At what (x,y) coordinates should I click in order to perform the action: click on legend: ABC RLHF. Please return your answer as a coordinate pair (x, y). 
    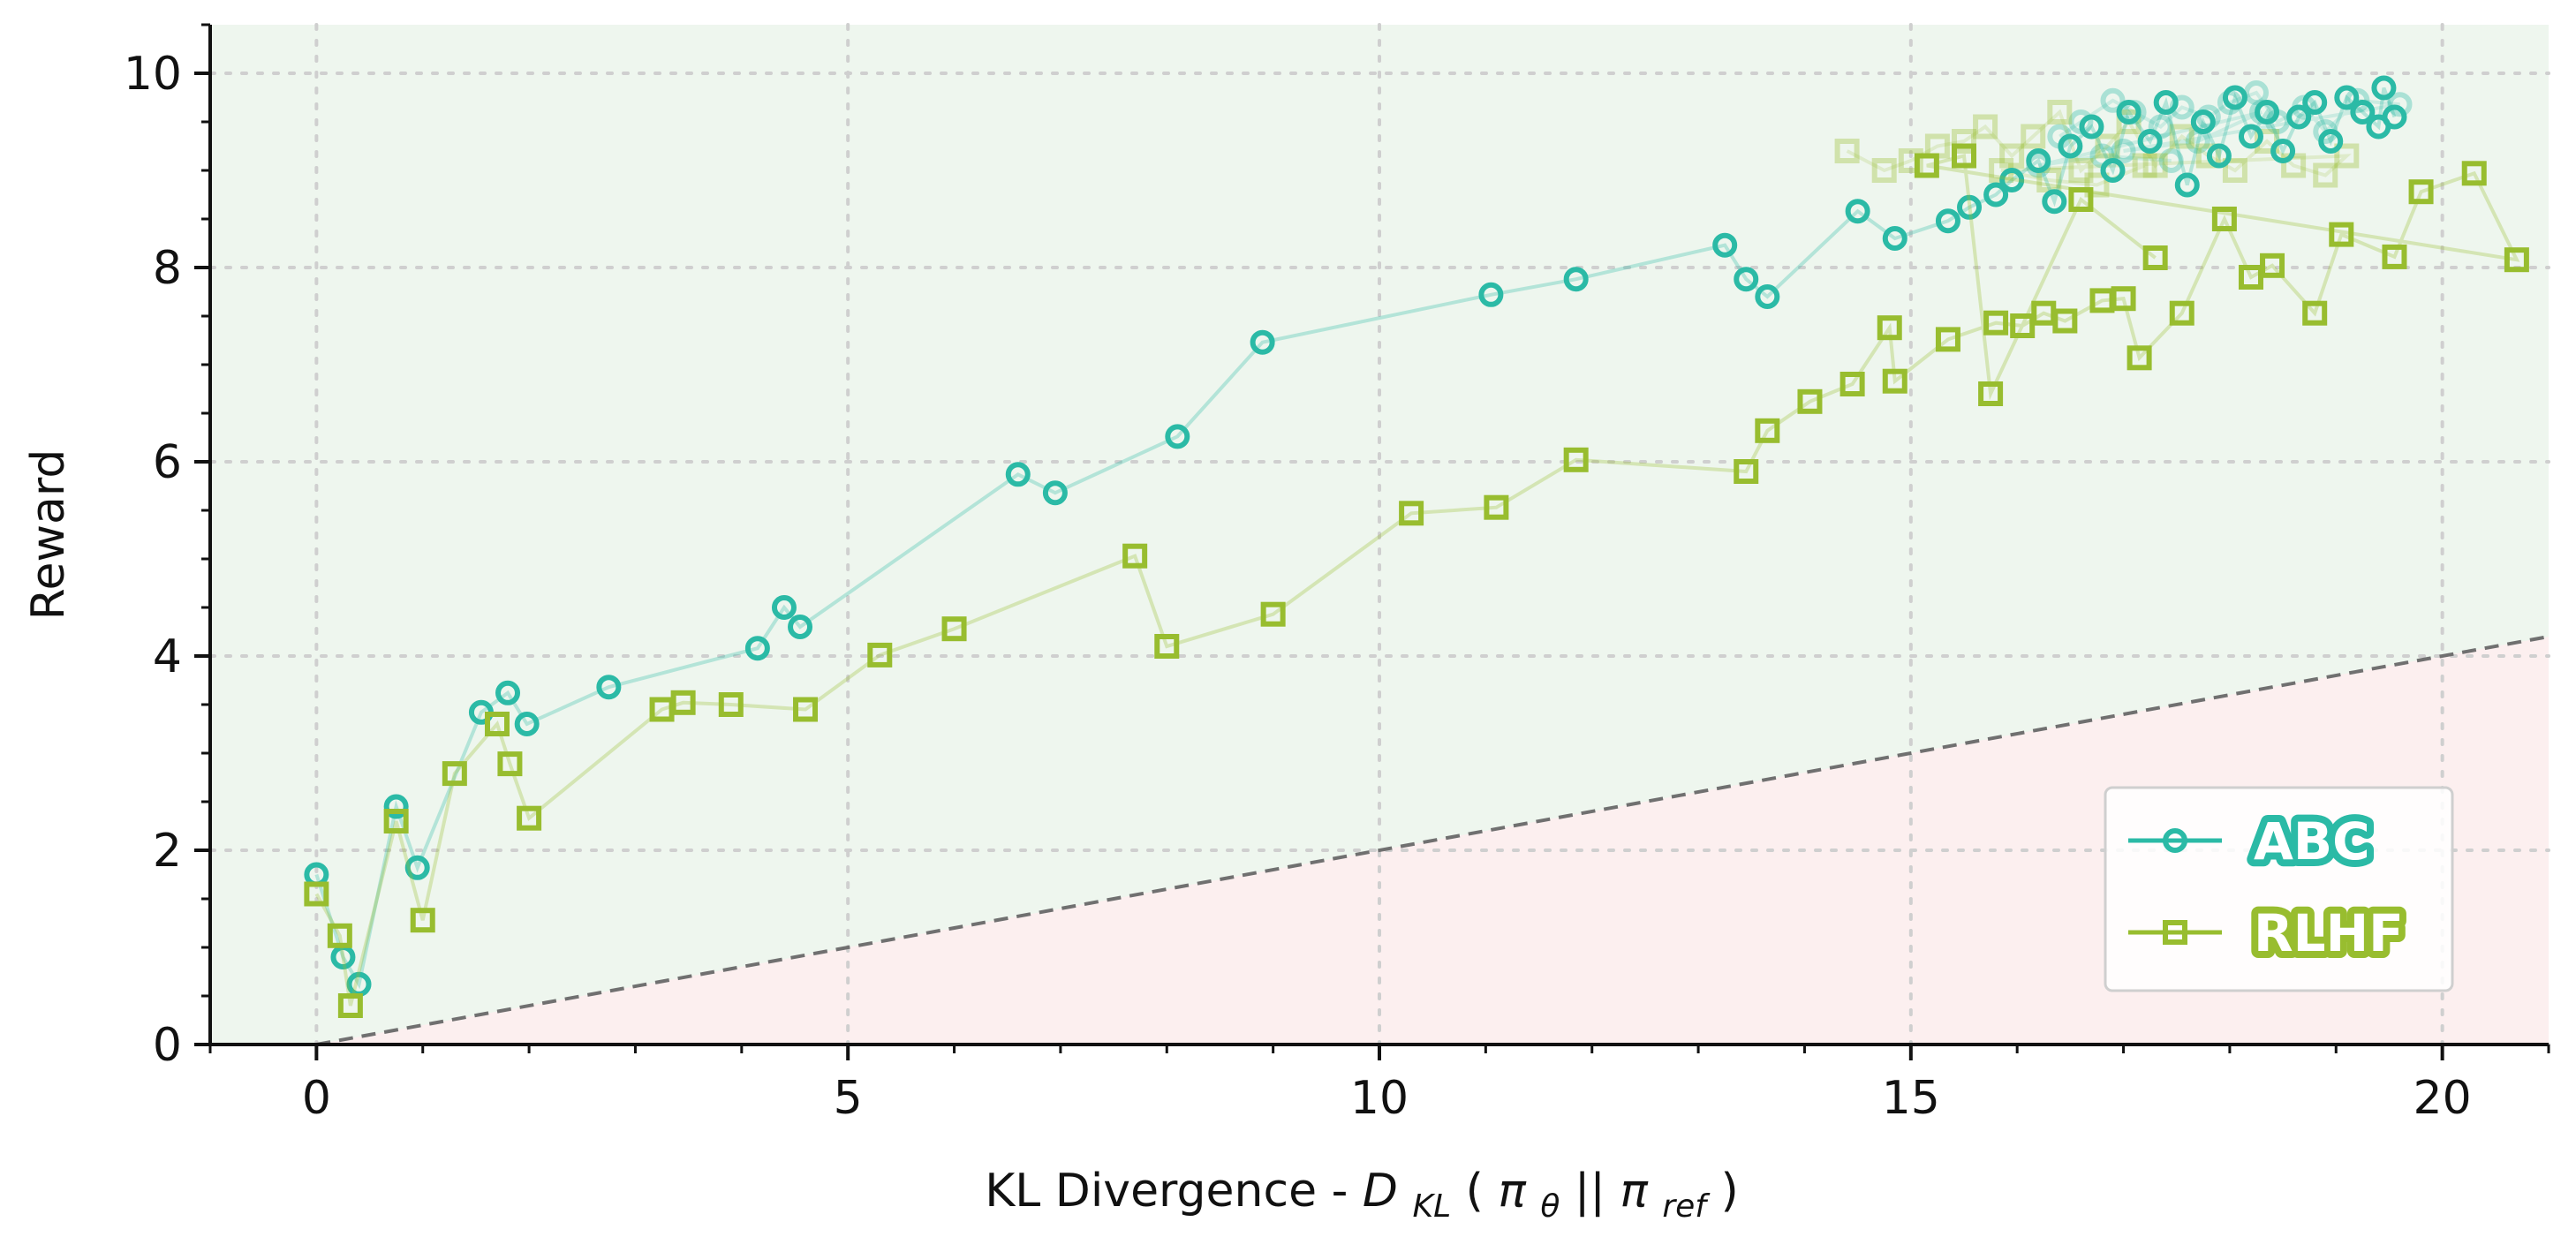
    Looking at the image, I should click on (2279, 889).